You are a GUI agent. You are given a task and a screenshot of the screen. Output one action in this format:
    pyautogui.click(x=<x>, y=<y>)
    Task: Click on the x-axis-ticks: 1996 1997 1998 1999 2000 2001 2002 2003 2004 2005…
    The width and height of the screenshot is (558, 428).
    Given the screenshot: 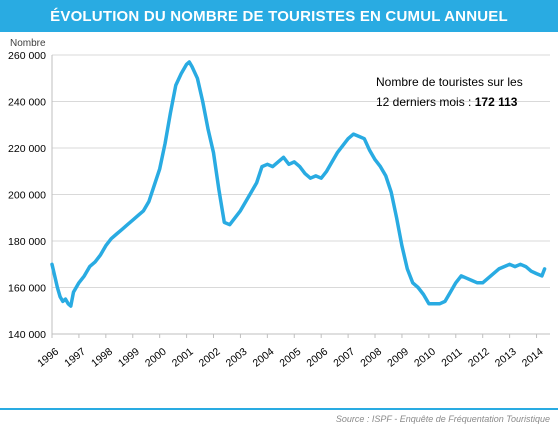 What is the action you would take?
    pyautogui.click(x=290, y=352)
    